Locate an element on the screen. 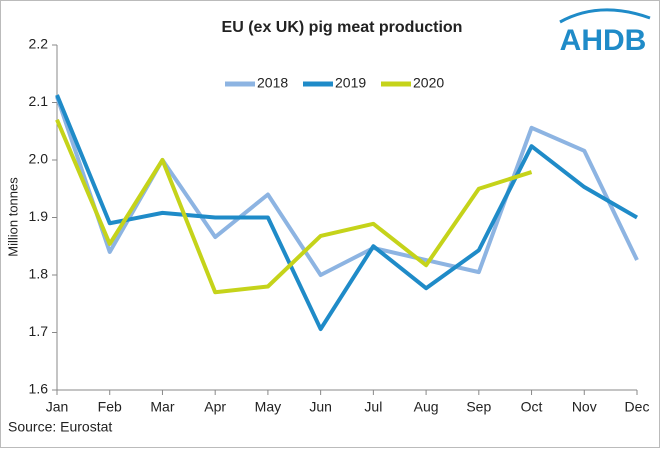 The height and width of the screenshot is (449, 667). logo-arc is located at coordinates (605, 16).